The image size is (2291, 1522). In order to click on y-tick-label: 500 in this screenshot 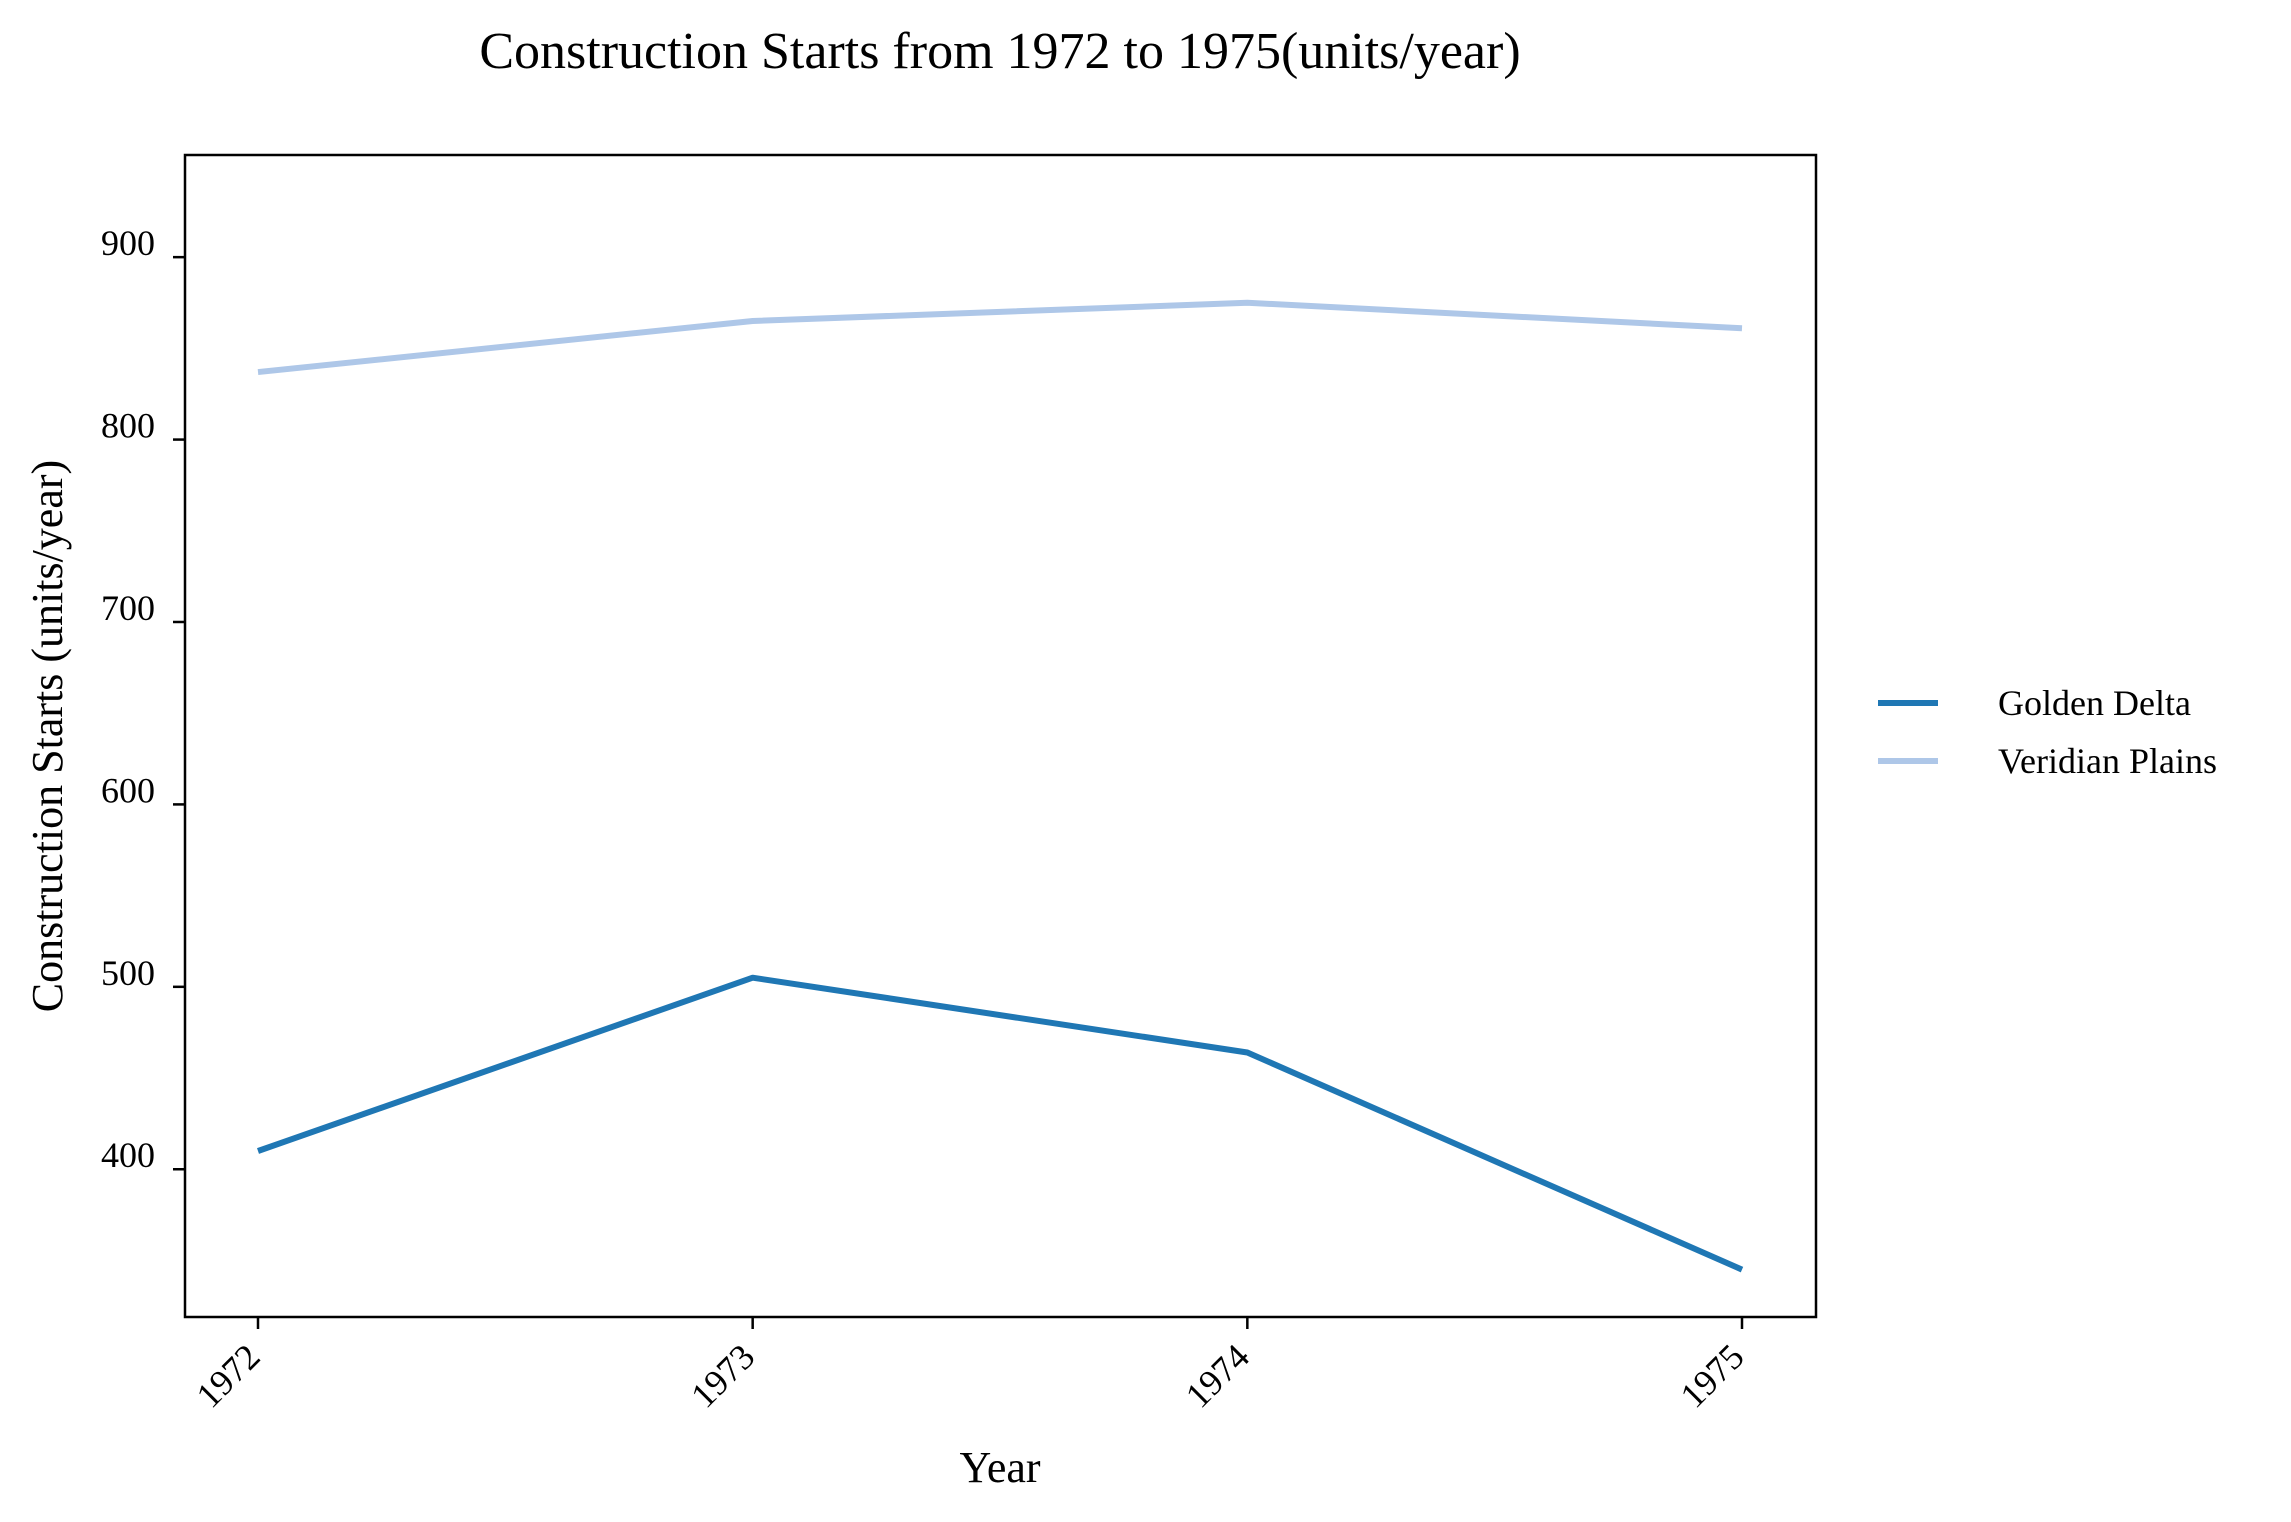, I will do `click(128, 973)`.